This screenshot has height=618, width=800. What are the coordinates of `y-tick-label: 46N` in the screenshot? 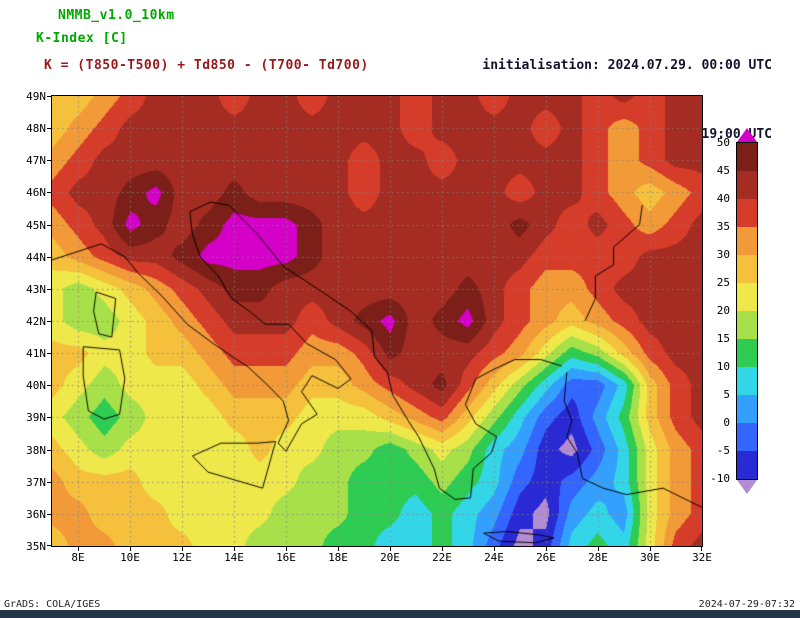 It's located at (36, 193).